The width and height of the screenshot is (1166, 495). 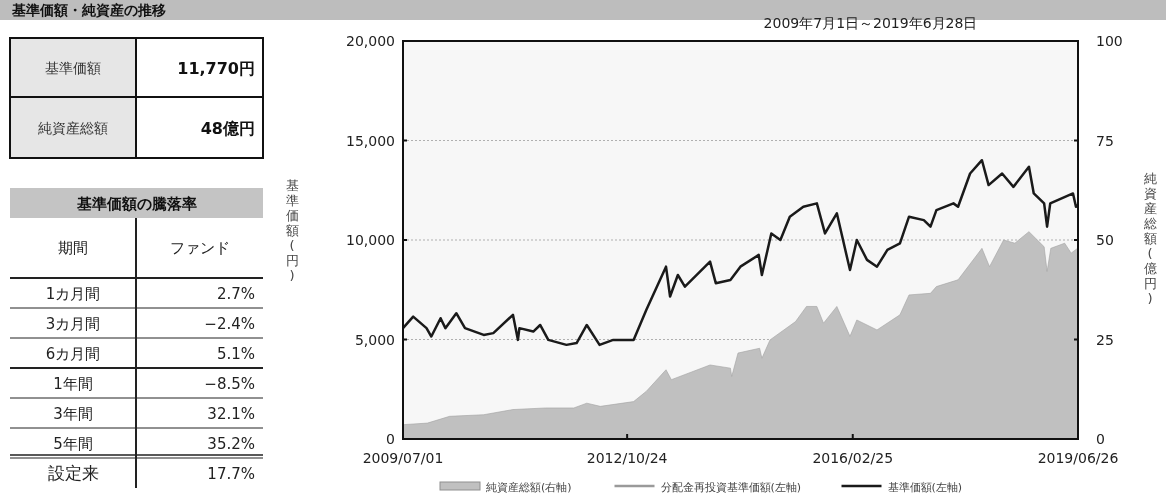 What do you see at coordinates (216, 68) in the screenshot?
I see `text: 11,770円` at bounding box center [216, 68].